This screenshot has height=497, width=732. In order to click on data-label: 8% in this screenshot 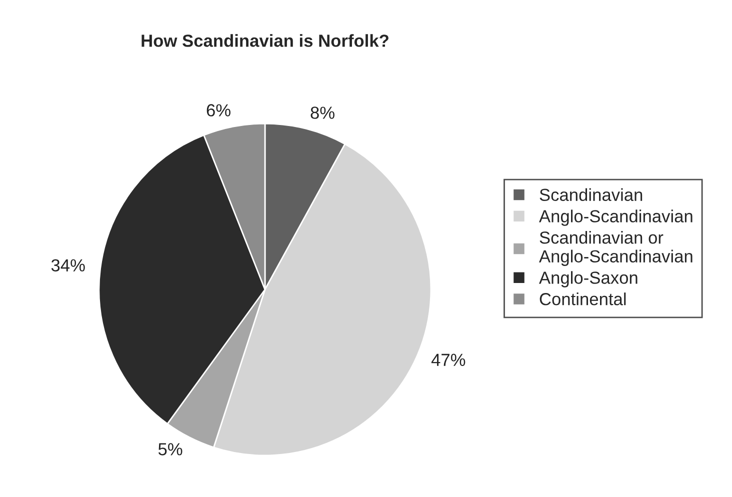, I will do `click(322, 112)`.